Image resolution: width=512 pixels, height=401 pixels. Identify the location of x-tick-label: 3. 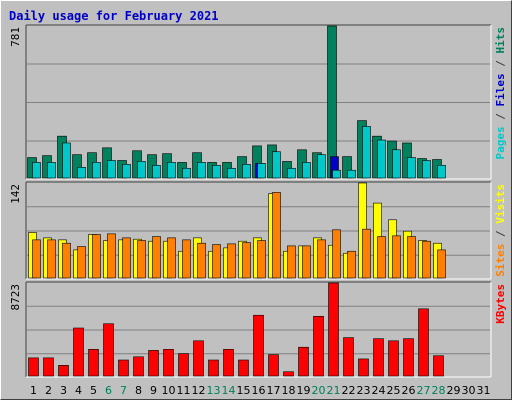
(63, 390).